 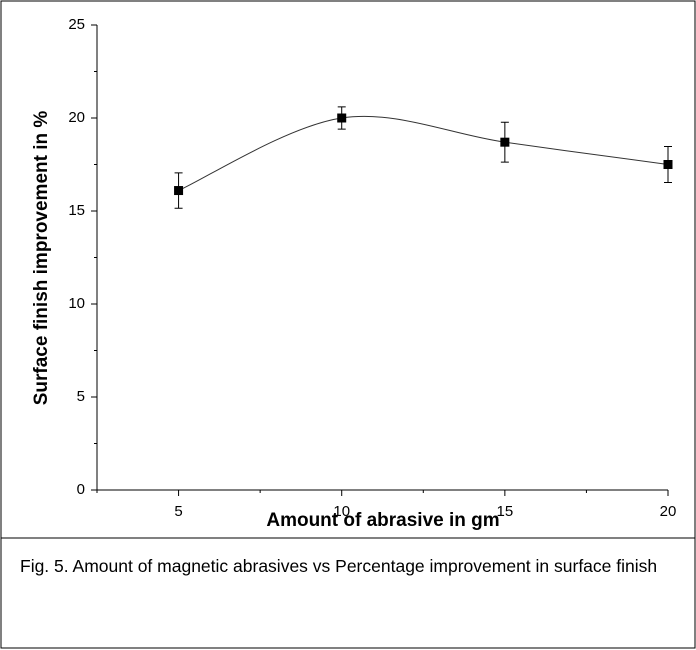 I want to click on y-tick-label: 0, so click(x=81, y=489).